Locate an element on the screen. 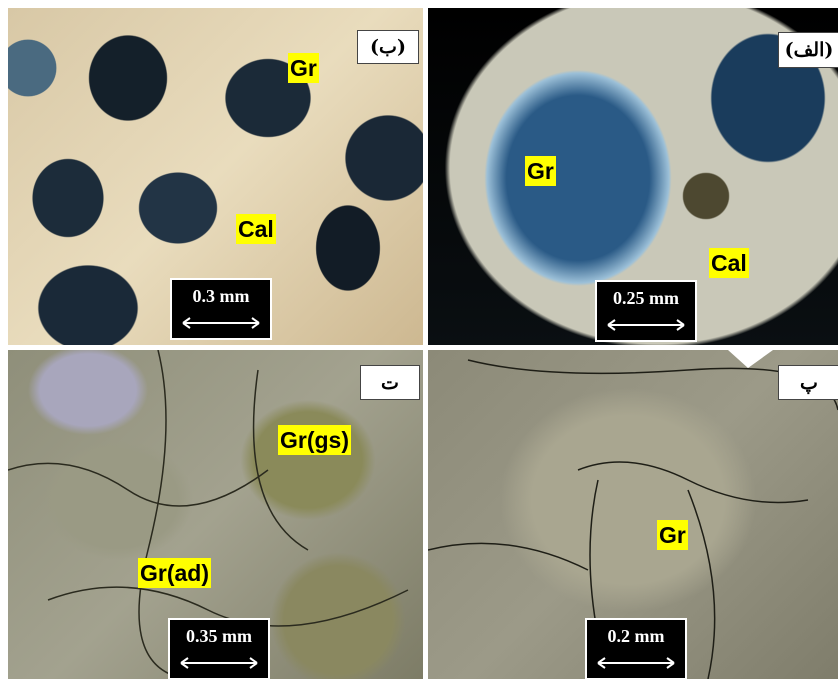  panel-label: (ب) is located at coordinates (388, 47).